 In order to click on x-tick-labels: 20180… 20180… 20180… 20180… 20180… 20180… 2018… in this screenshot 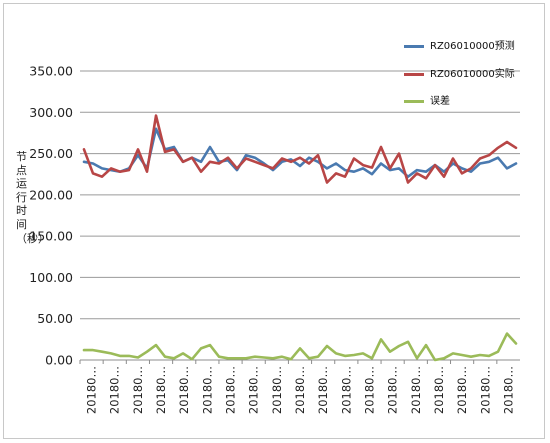, I will do `click(297, 387)`.